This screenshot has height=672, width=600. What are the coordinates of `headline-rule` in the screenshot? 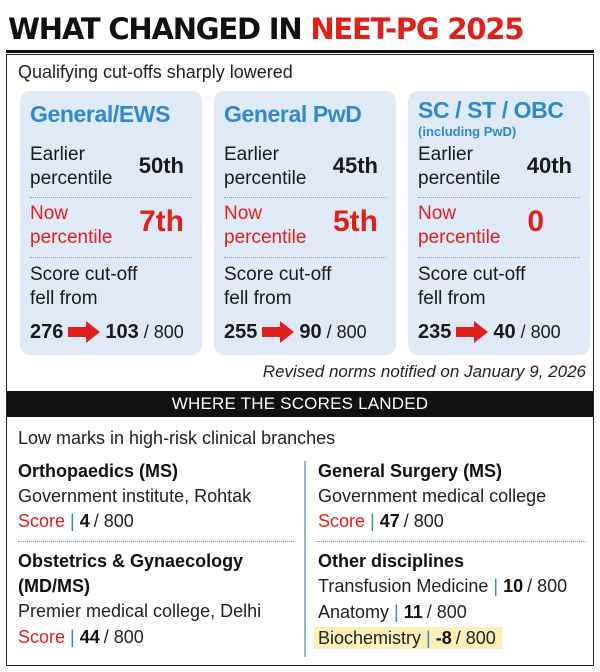 It's located at (300, 51).